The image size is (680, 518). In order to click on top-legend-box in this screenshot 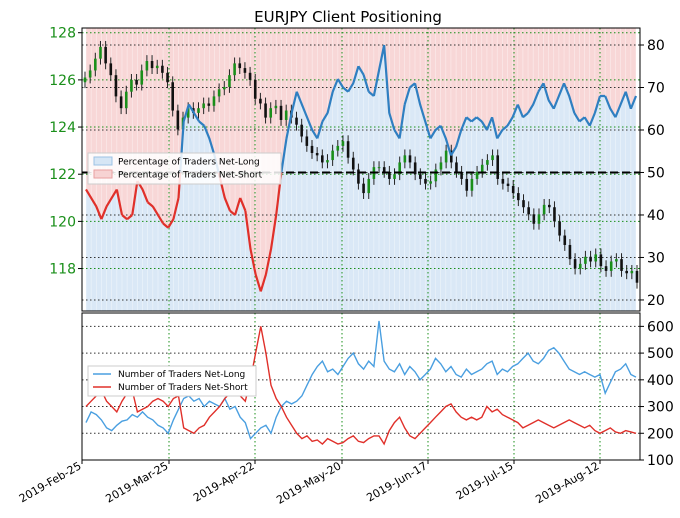, I will do `click(184, 168)`.